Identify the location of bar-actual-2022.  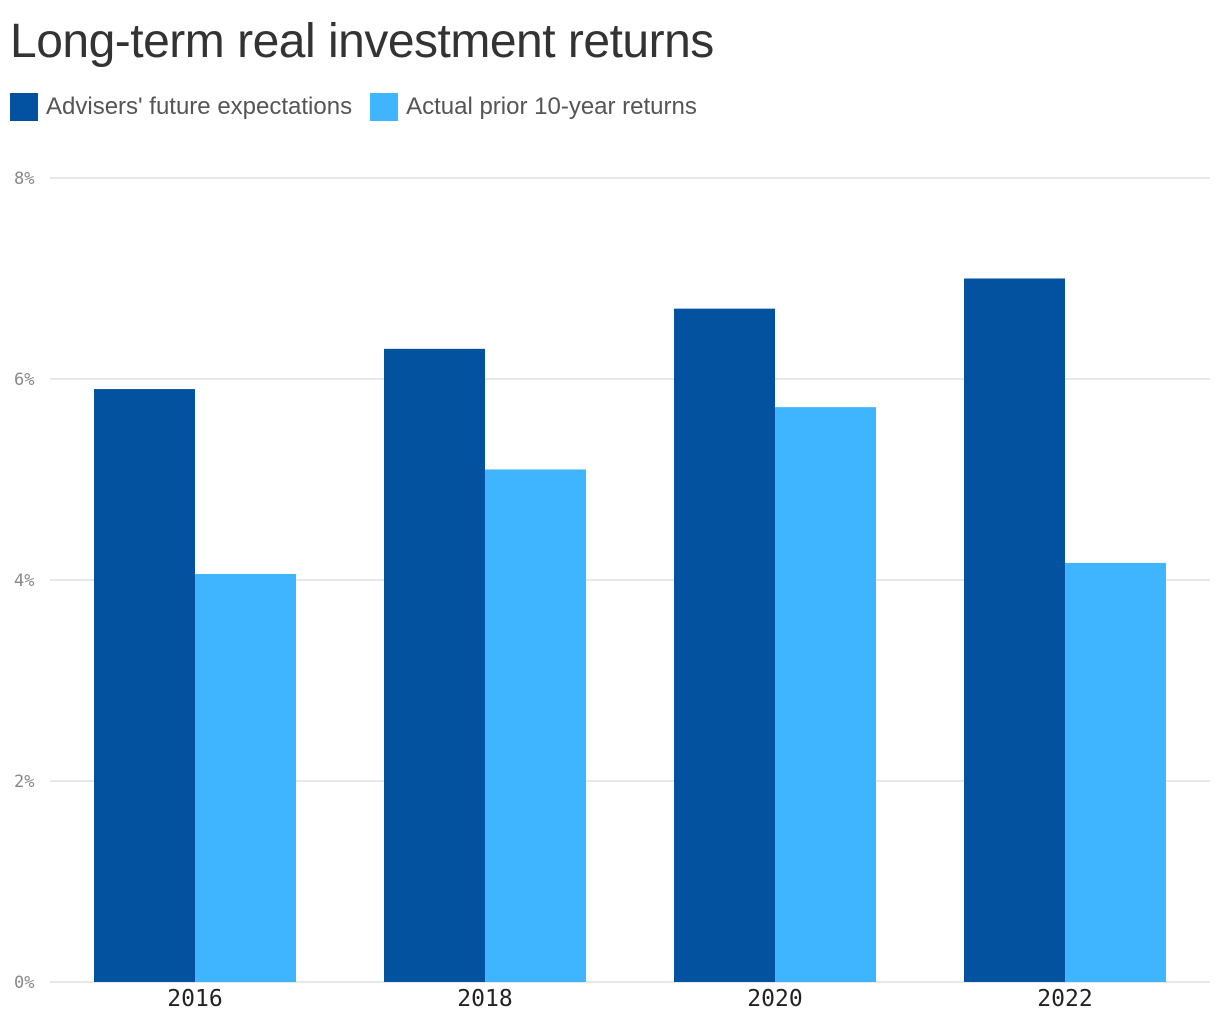
(1115, 772).